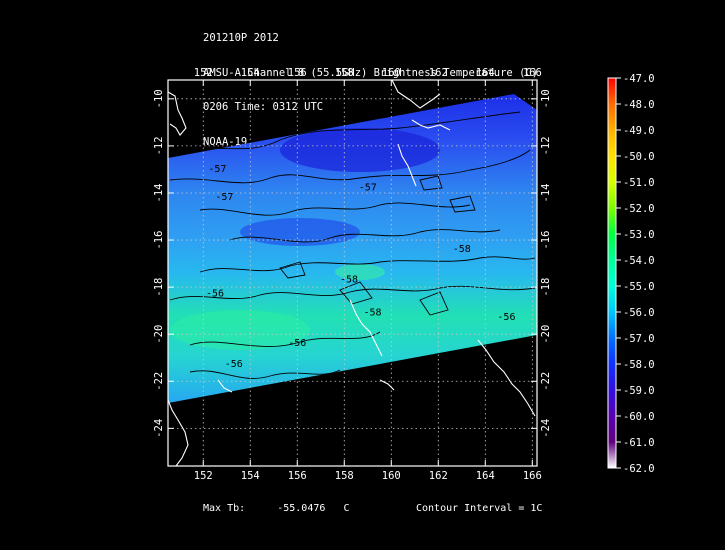 Image resolution: width=725 pixels, height=550 pixels. Describe the element at coordinates (546, 192) in the screenshot. I see `lat-label-right: -14` at that location.